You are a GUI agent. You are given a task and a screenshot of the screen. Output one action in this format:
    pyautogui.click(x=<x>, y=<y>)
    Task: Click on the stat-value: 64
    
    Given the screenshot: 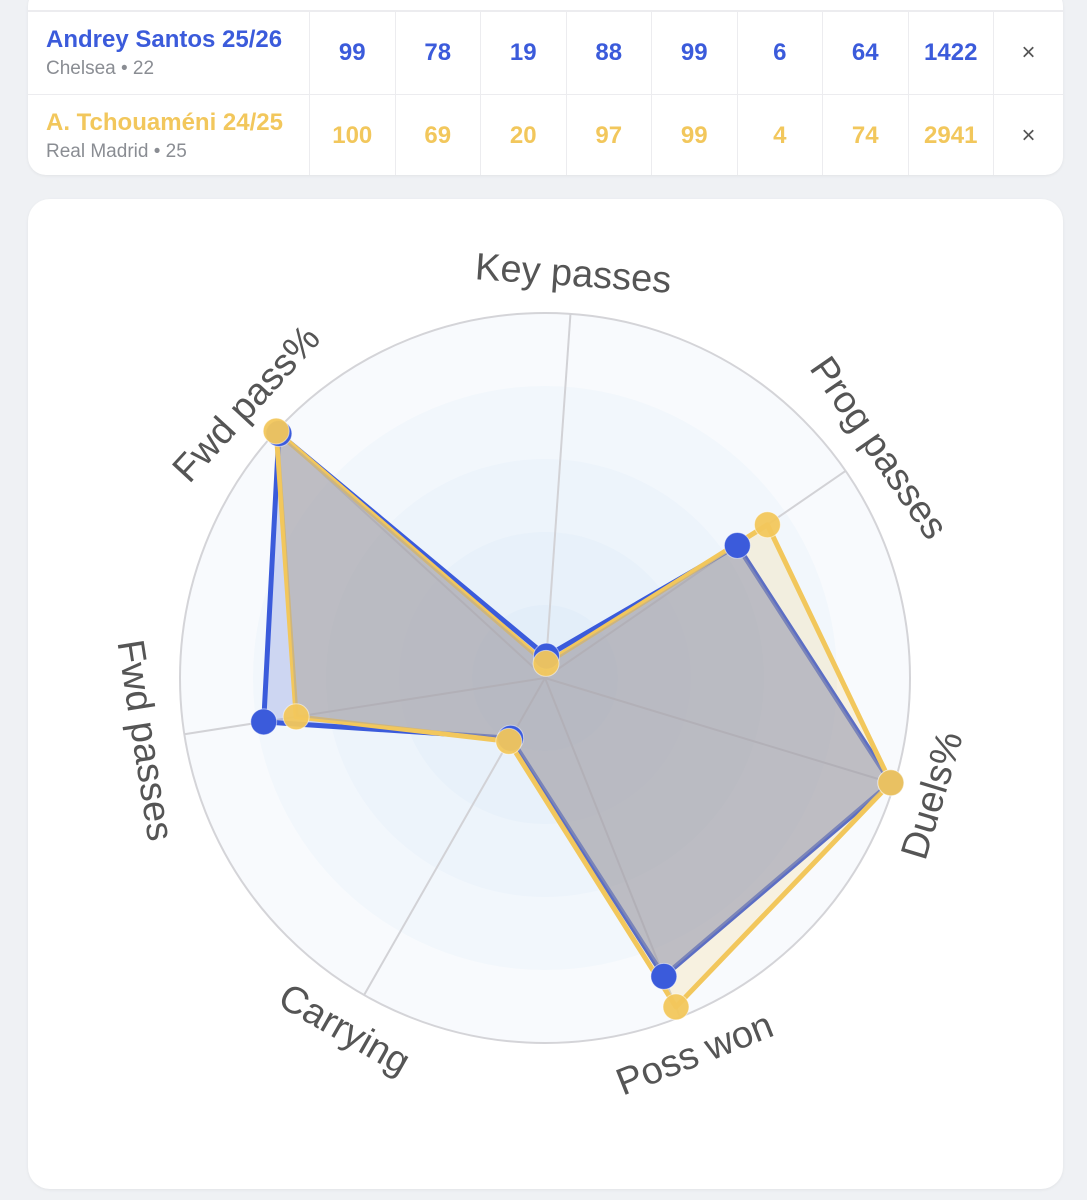 What is the action you would take?
    pyautogui.click(x=866, y=53)
    